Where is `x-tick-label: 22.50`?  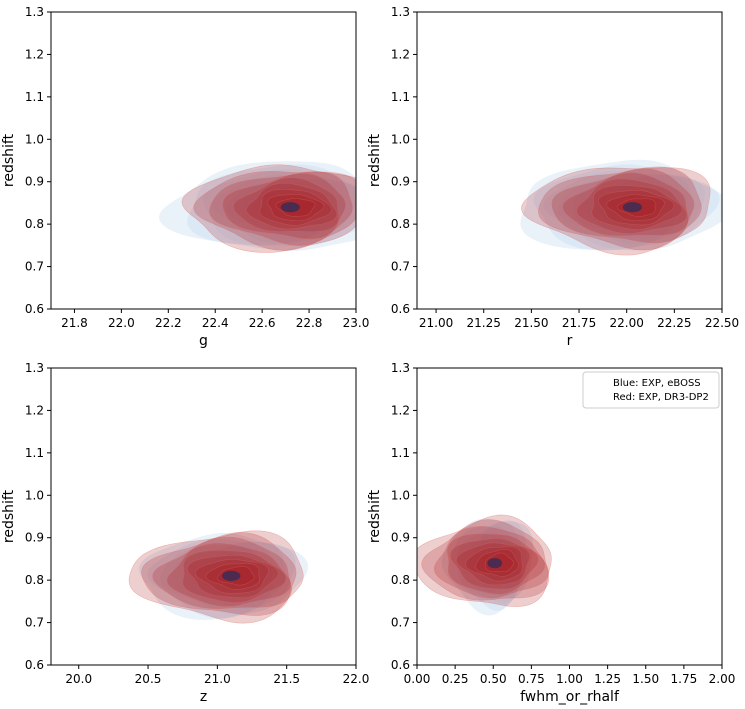
x-tick-label: 22.50 is located at coordinates (722, 323).